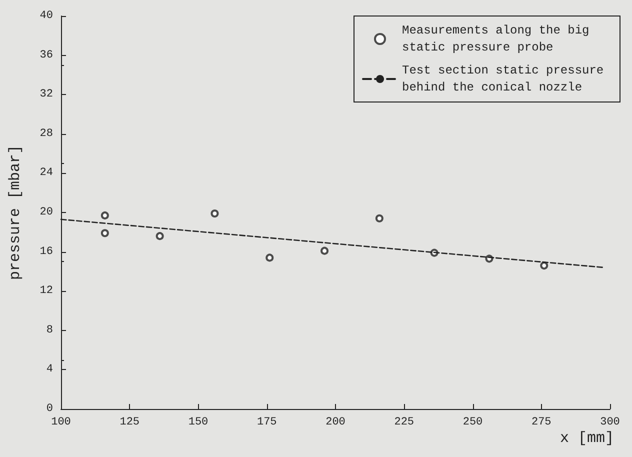 This screenshot has height=457, width=632. What do you see at coordinates (46, 212) in the screenshot?
I see `y-tick-label: 20` at bounding box center [46, 212].